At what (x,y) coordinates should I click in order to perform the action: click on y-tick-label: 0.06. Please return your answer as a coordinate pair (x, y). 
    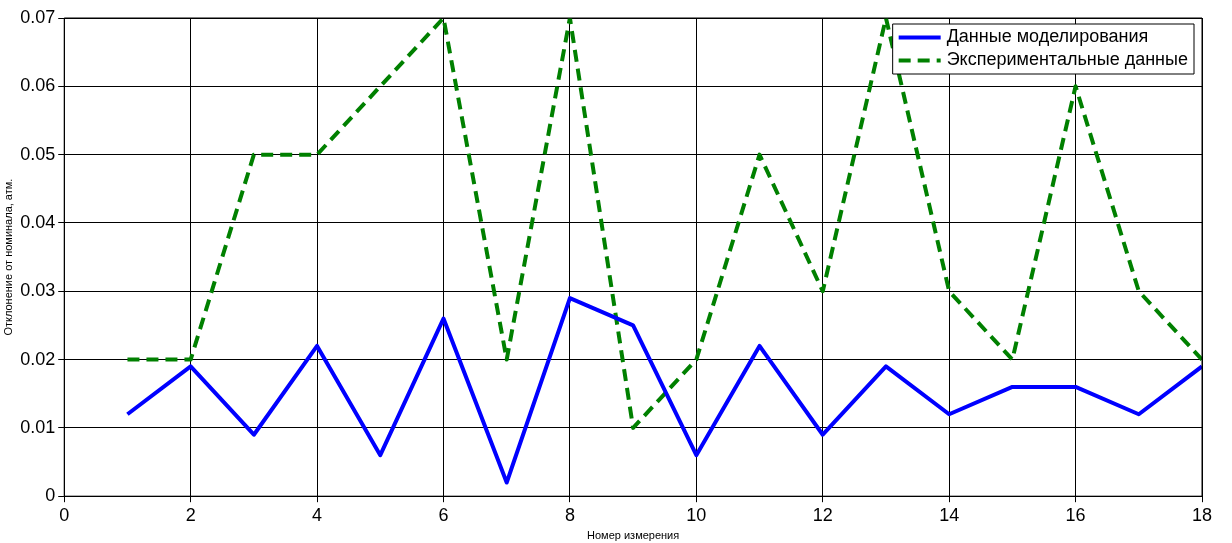
    Looking at the image, I should click on (38, 85).